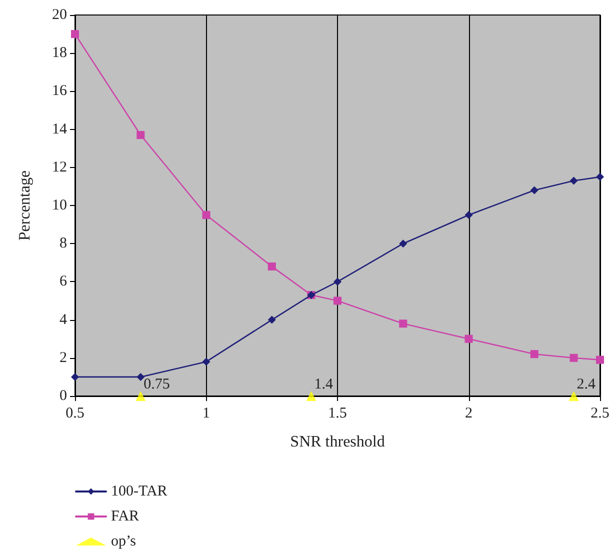  I want to click on y-axis-title: Percentage, so click(25, 205).